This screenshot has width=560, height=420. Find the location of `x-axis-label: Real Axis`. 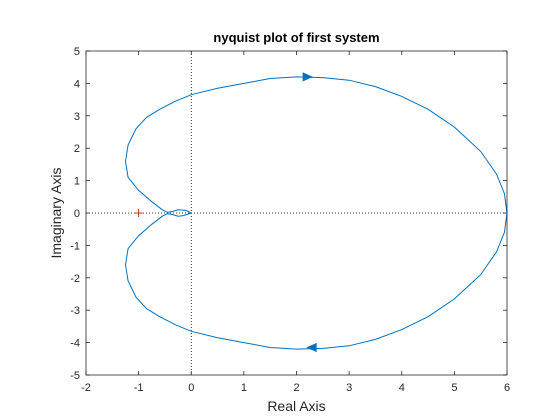

x-axis-label: Real Axis is located at coordinates (296, 406).